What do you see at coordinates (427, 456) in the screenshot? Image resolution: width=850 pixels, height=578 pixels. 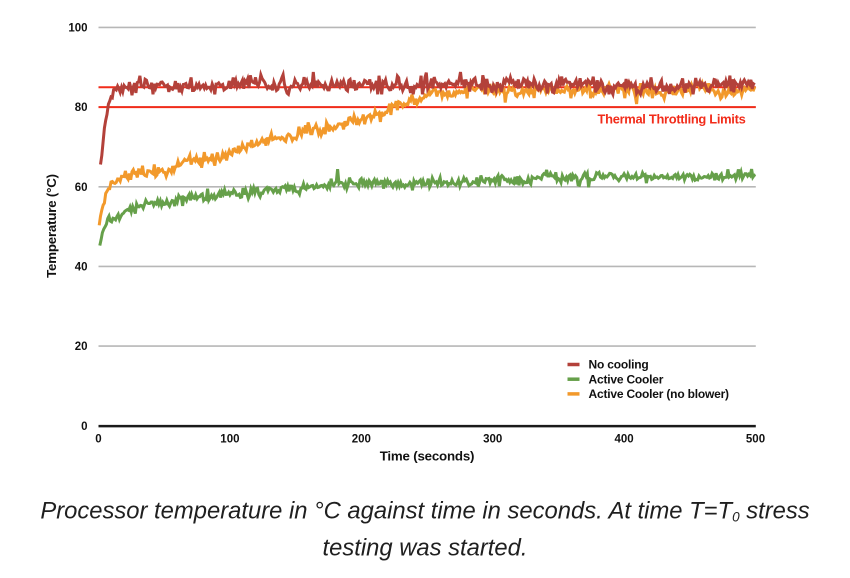 I see `svg-text: Time (seconds)` at bounding box center [427, 456].